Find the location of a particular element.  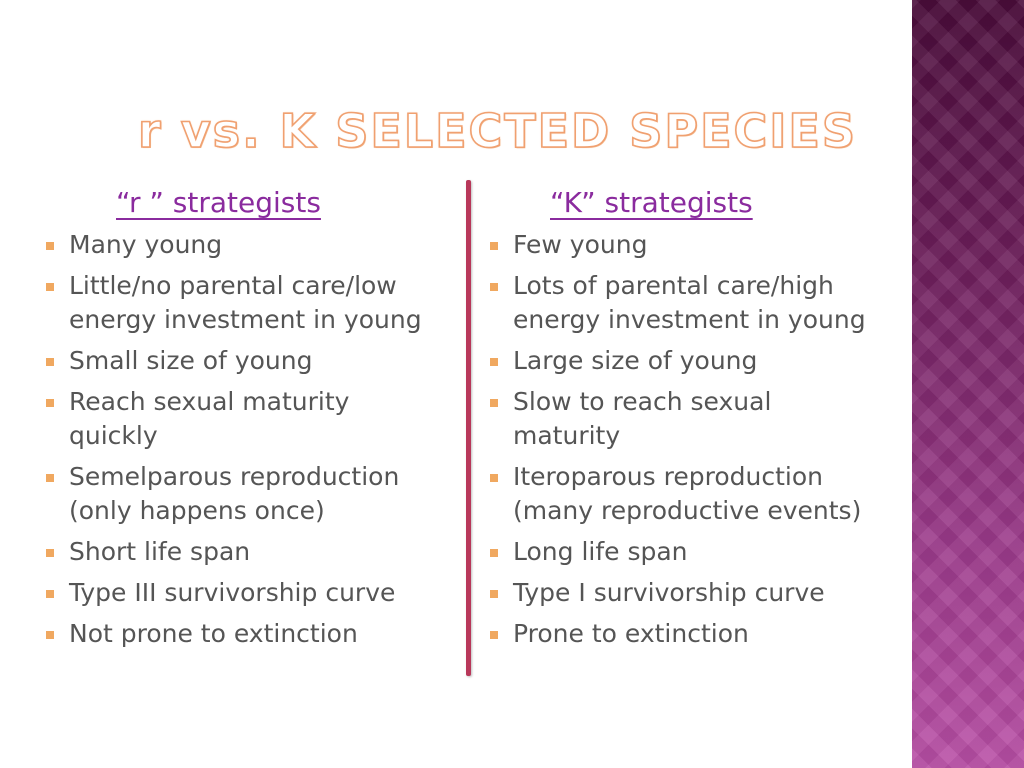

r-strategists-heading: “r ” strategists is located at coordinates (218, 202).